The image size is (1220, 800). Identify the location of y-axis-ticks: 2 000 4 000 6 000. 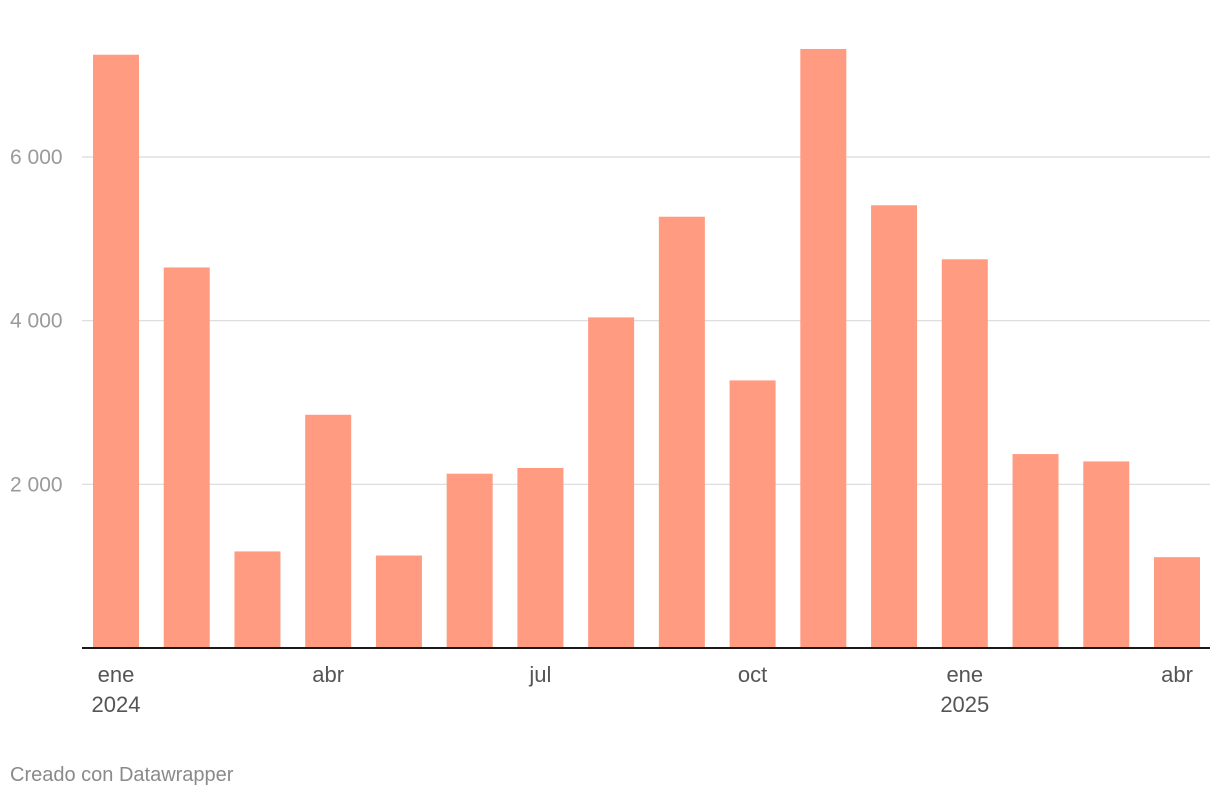
(36, 321).